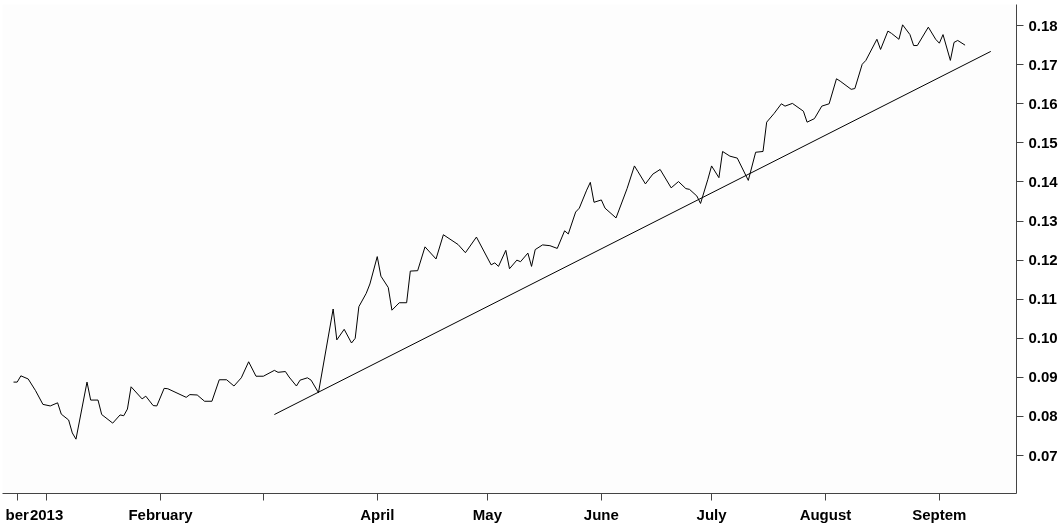 This screenshot has height=525, width=1060. I want to click on y-tick-label: 0.13, so click(1043, 221).